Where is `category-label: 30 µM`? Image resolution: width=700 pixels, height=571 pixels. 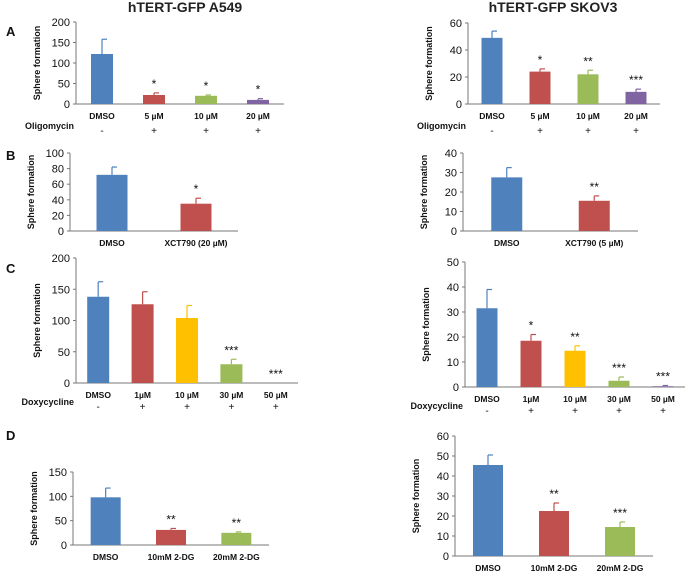
category-label: 30 µM is located at coordinates (232, 395).